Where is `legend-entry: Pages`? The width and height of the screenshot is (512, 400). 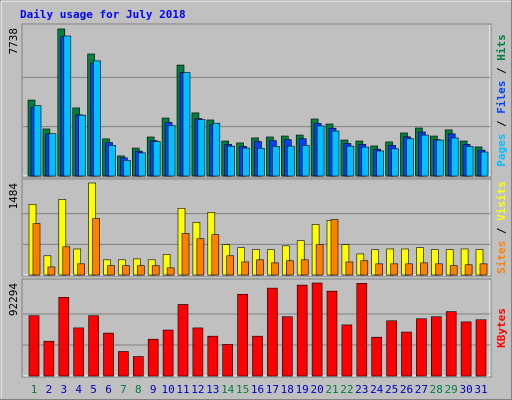 legend-entry: Pages is located at coordinates (501, 150).